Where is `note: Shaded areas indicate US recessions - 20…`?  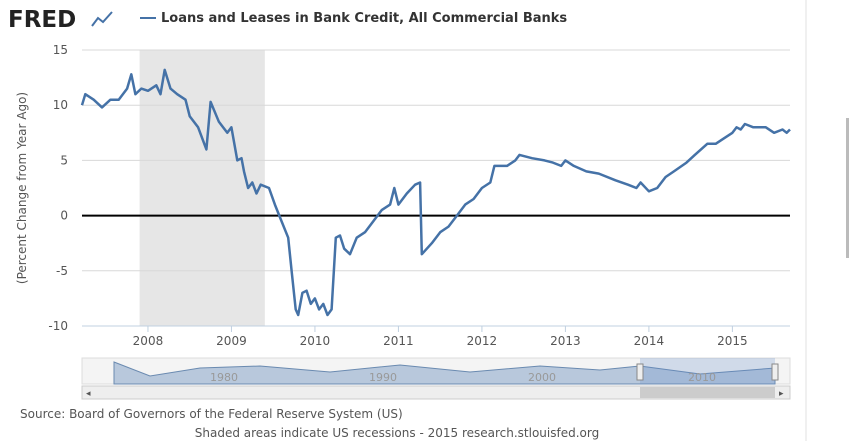 note: Shaded areas indicate US recessions - 20… is located at coordinates (397, 433).